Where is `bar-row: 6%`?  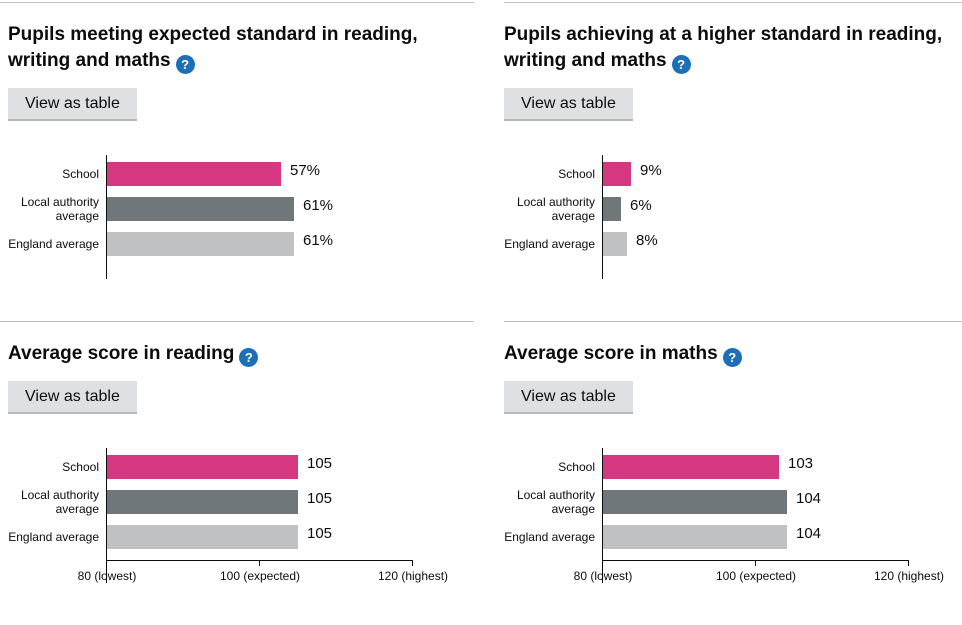 bar-row: 6% is located at coordinates (782, 209).